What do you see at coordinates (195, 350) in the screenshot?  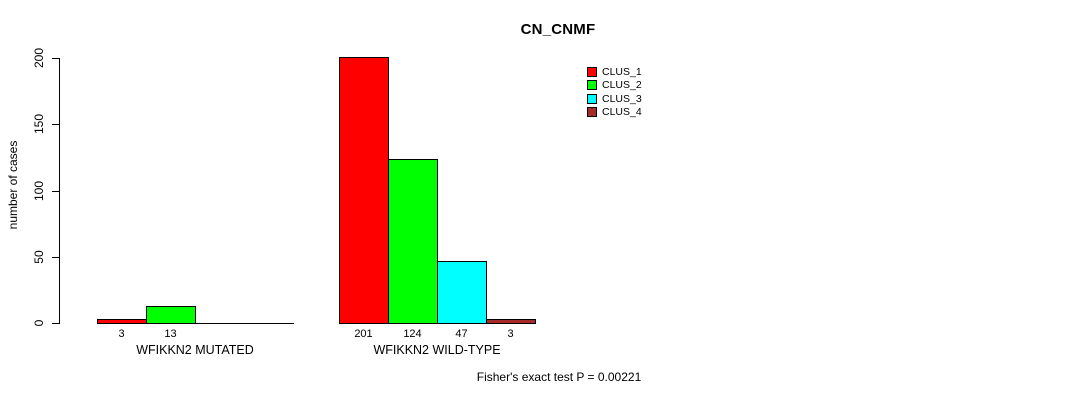 I see `x-axis-group-label: WFIKKN2 MUTATED` at bounding box center [195, 350].